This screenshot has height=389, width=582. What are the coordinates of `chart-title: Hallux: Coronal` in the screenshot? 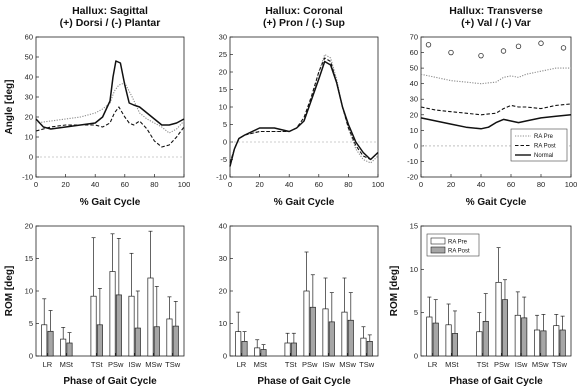 It's located at (304, 11).